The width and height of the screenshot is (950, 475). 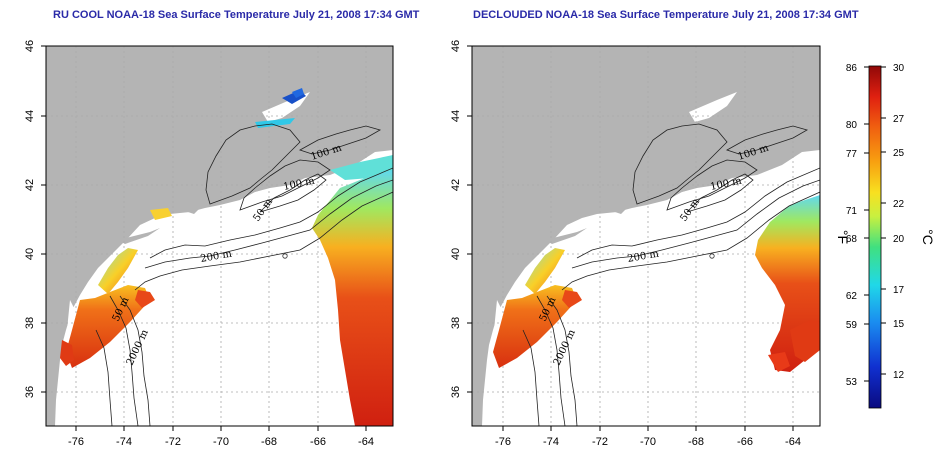 What do you see at coordinates (275, 123) in the screenshot?
I see `sst-gulf-of-maine-cold` at bounding box center [275, 123].